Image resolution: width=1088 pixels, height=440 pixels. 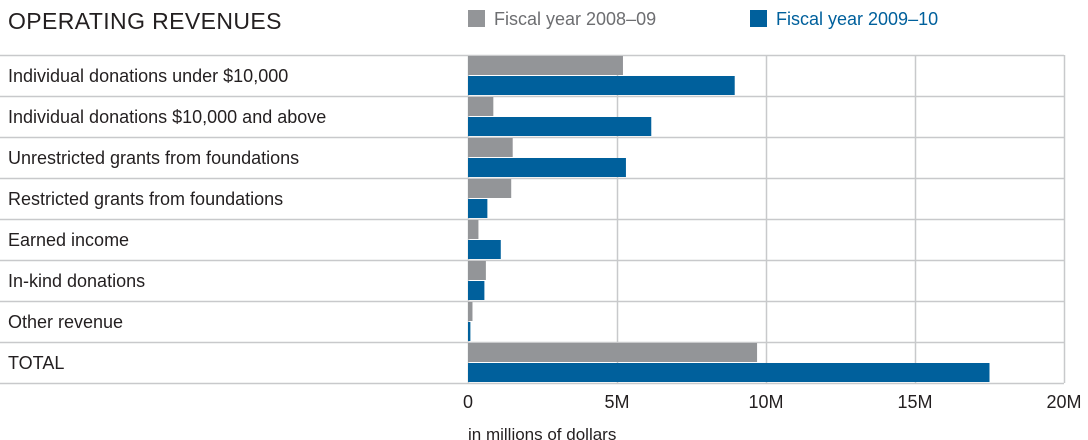 What do you see at coordinates (148, 76) in the screenshot?
I see `category-label: Individual donations under $10,000` at bounding box center [148, 76].